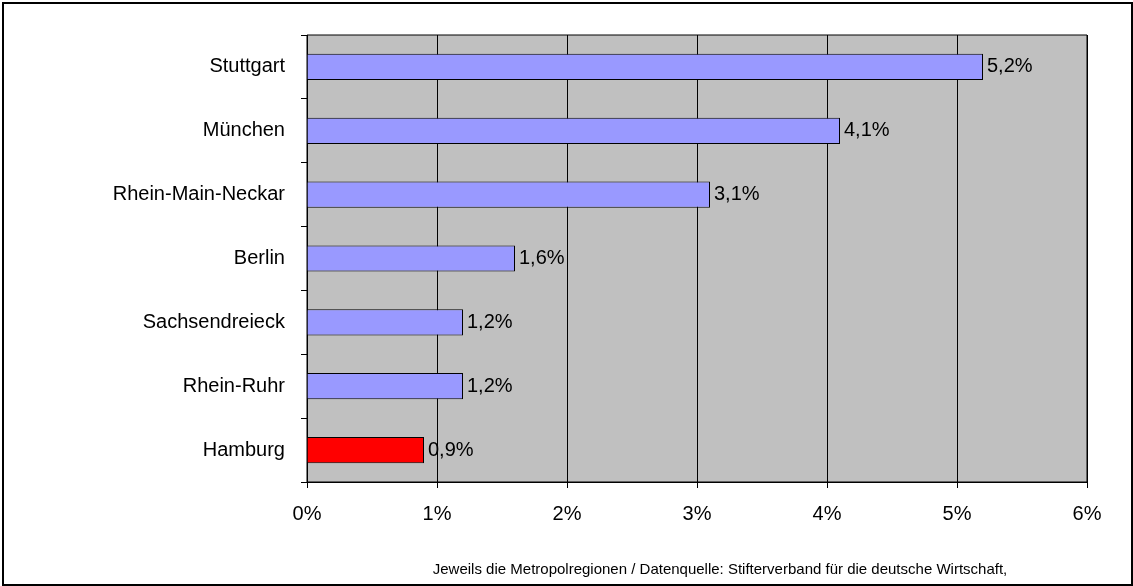  I want to click on data-label: 4,1%, so click(867, 129).